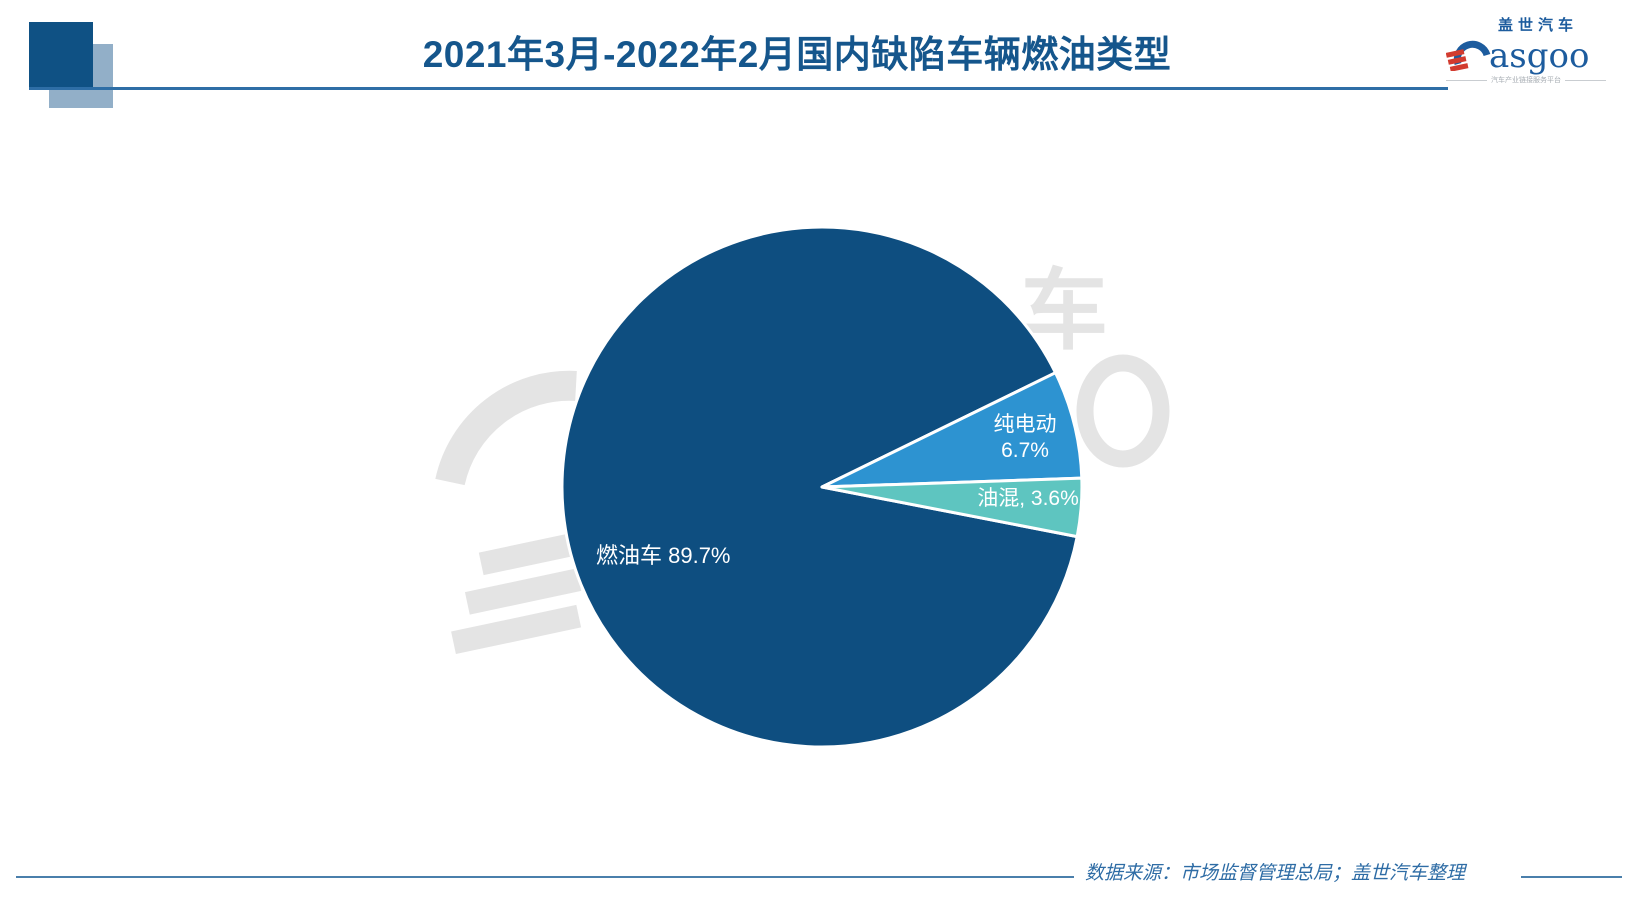  What do you see at coordinates (516, 593) in the screenshot?
I see `watermark-stripes` at bounding box center [516, 593].